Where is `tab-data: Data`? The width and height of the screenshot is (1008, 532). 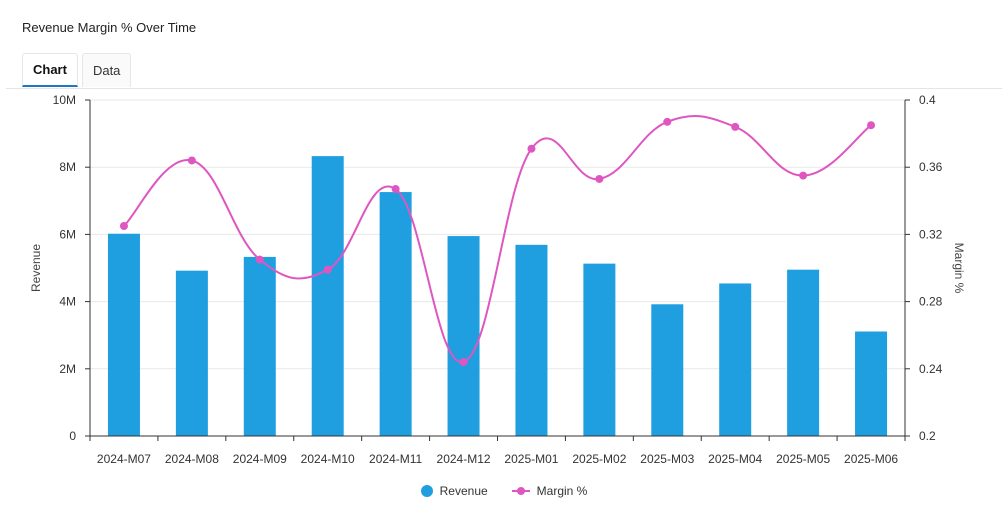 tab-data: Data is located at coordinates (106, 70).